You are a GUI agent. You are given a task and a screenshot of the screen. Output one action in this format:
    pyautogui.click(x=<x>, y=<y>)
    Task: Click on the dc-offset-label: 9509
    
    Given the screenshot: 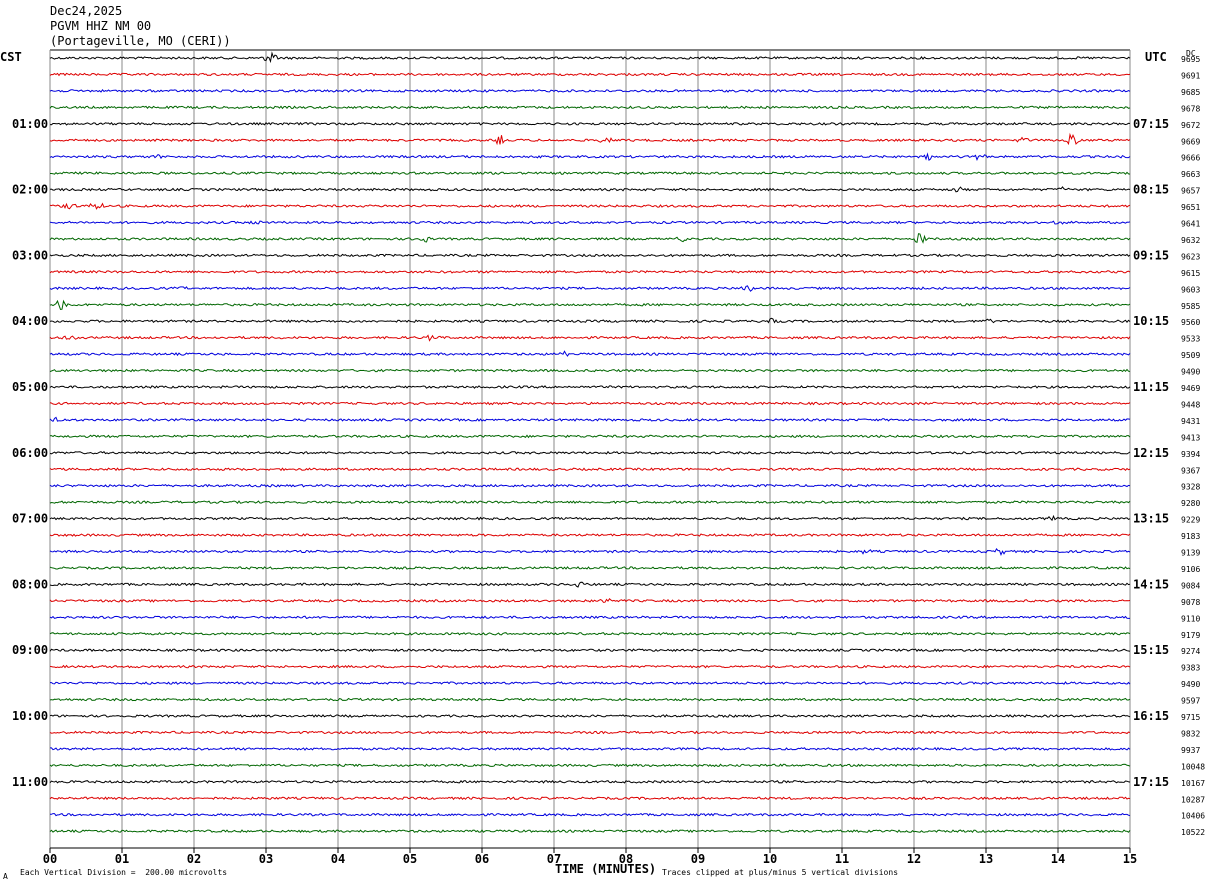 What is the action you would take?
    pyautogui.click(x=1190, y=355)
    